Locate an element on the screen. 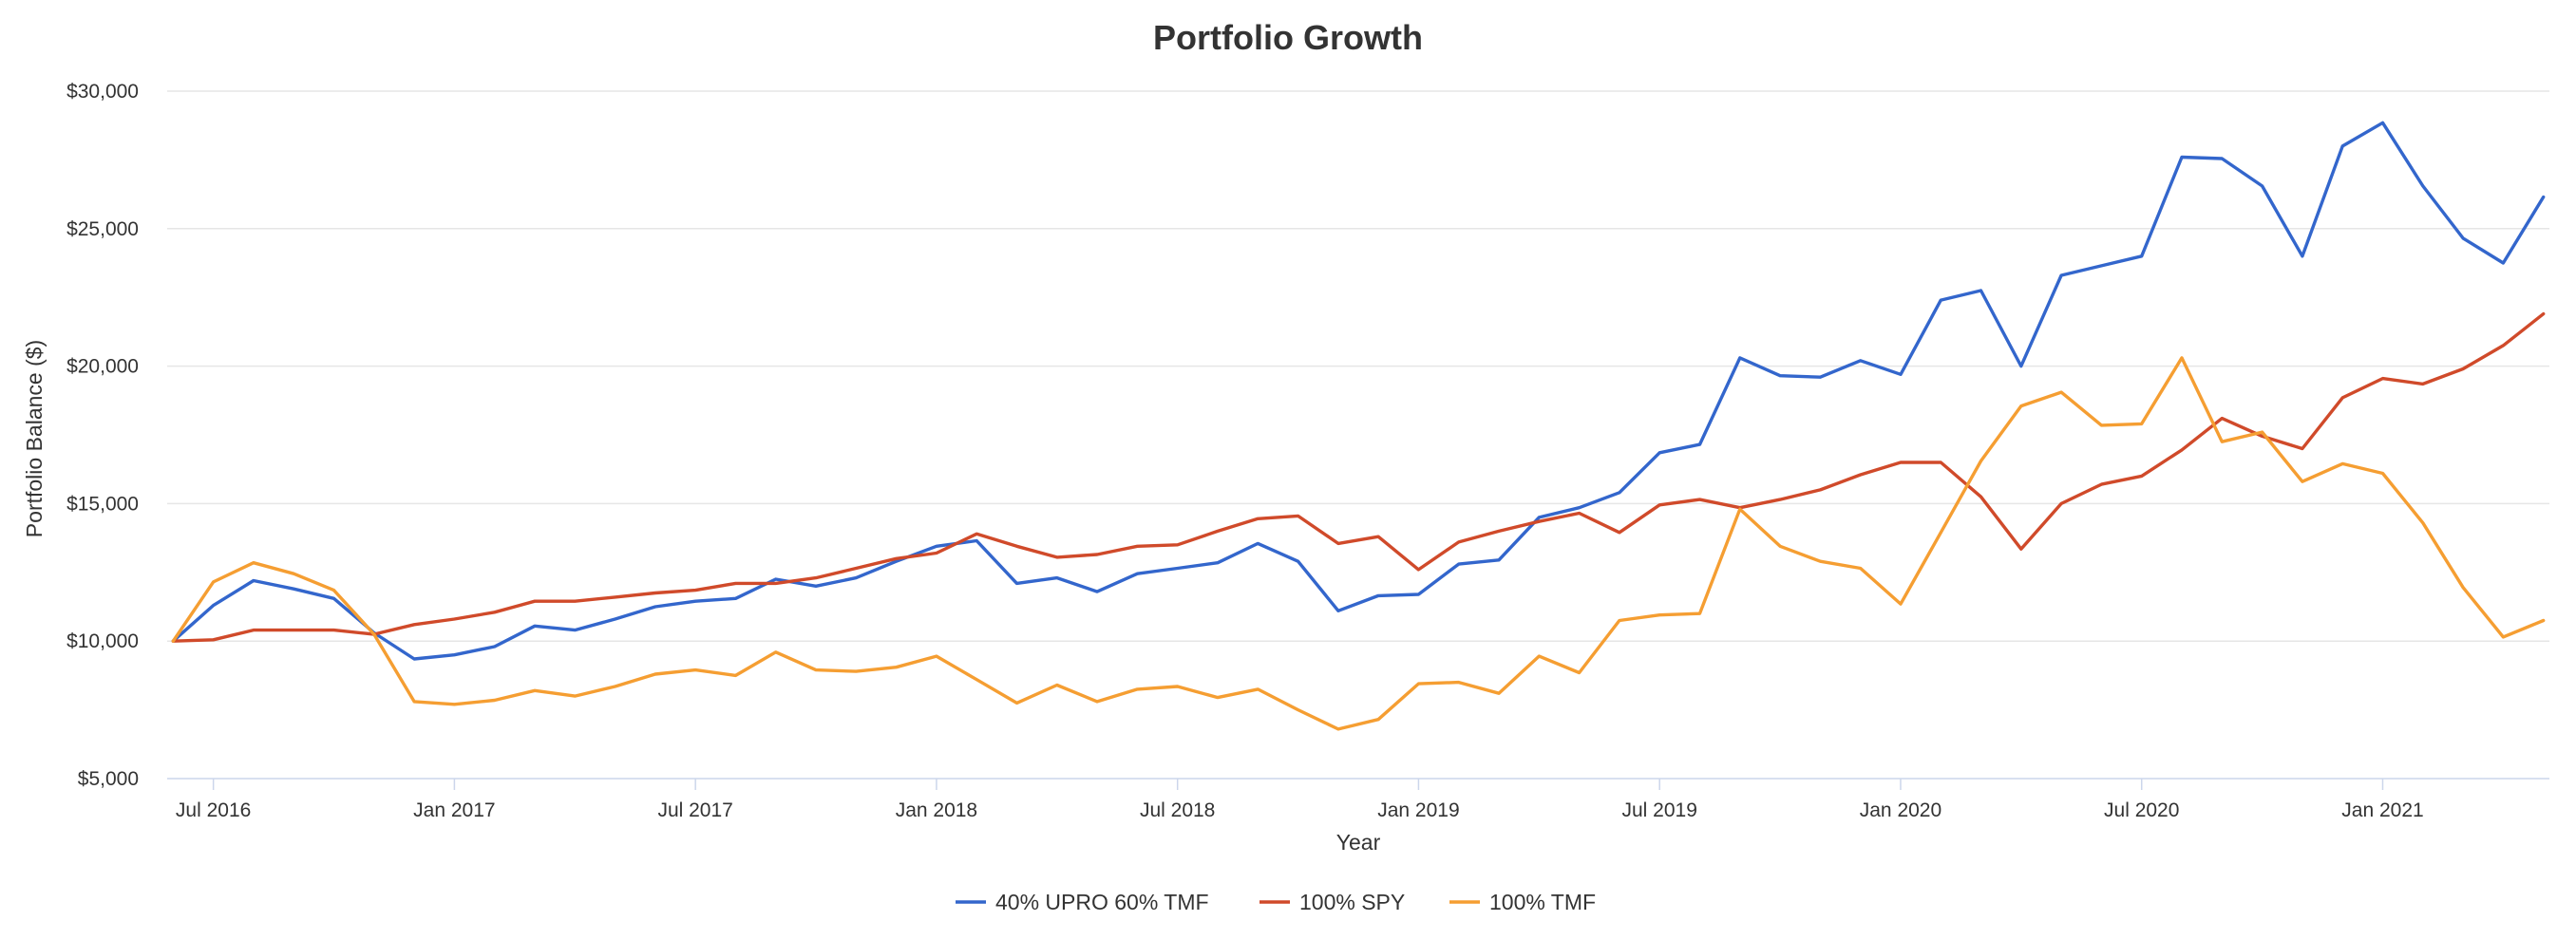  y-tick-label: $20,000 is located at coordinates (102, 367).